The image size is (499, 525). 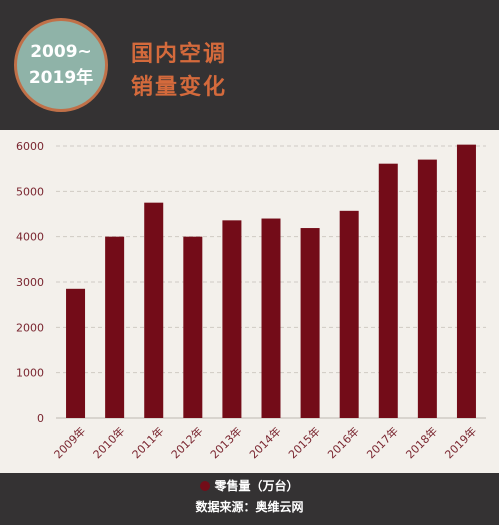 What do you see at coordinates (69, 442) in the screenshot?
I see `x-tick-label: 2009年` at bounding box center [69, 442].